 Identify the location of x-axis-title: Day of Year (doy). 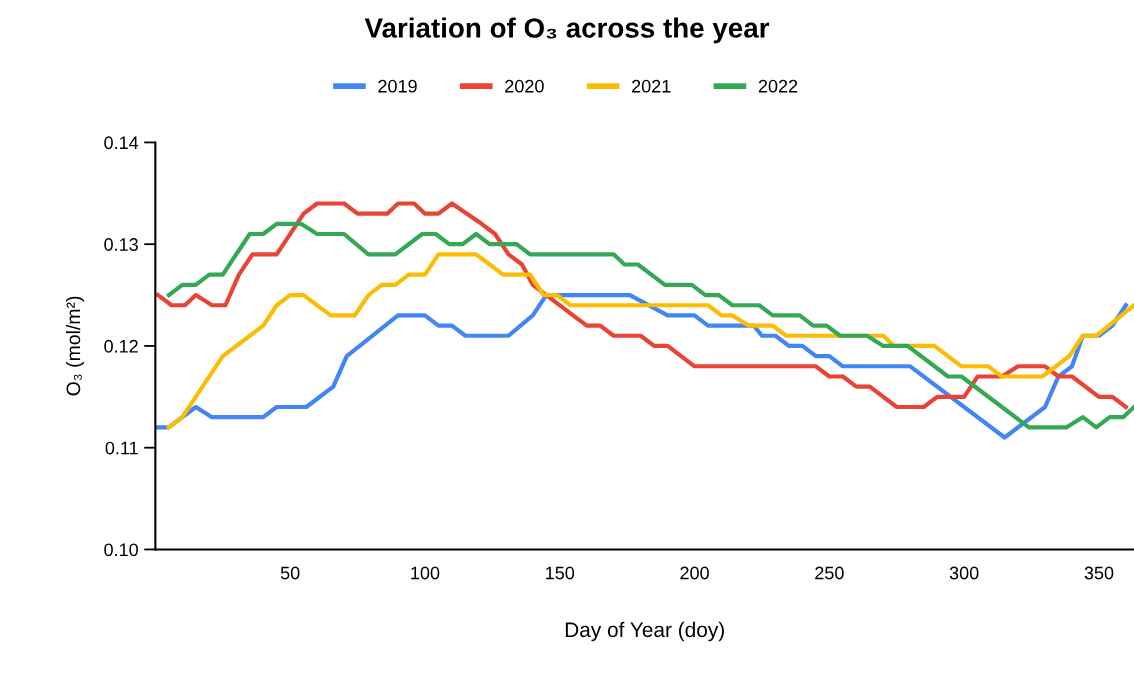
(644, 631).